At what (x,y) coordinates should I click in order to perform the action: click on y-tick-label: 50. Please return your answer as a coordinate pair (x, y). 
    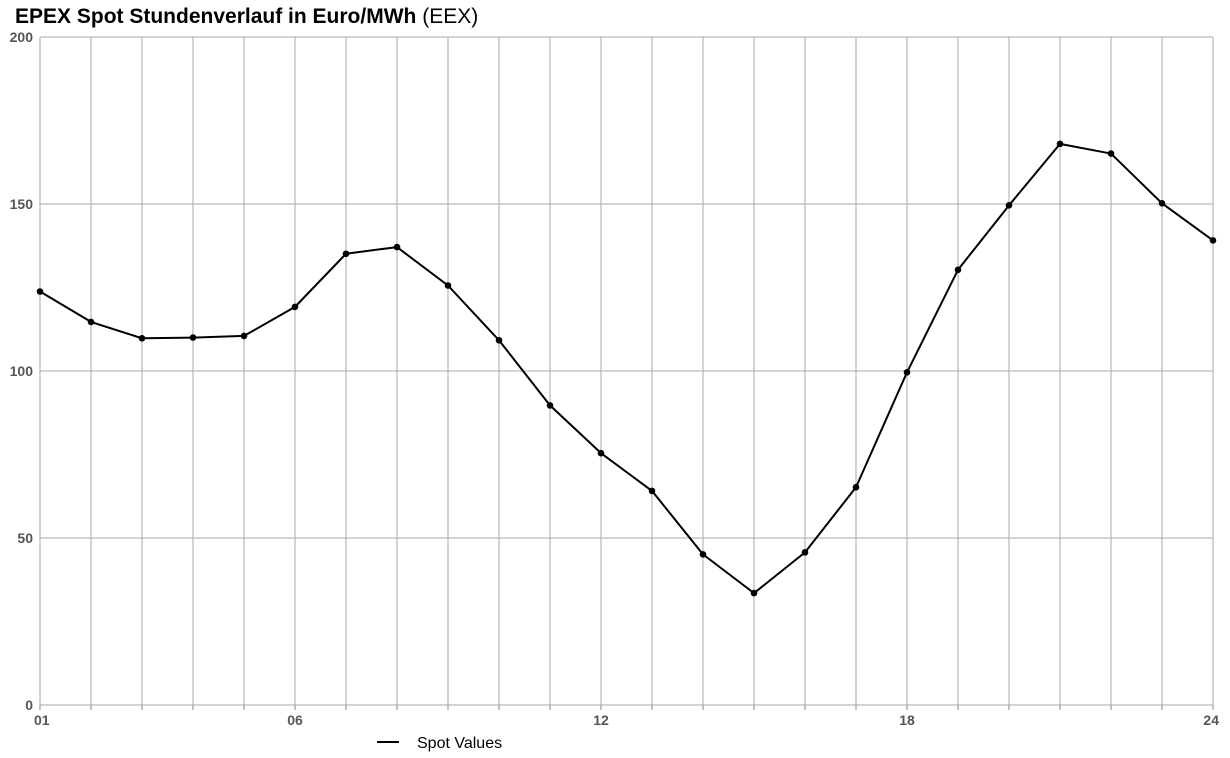
    Looking at the image, I should click on (25, 538).